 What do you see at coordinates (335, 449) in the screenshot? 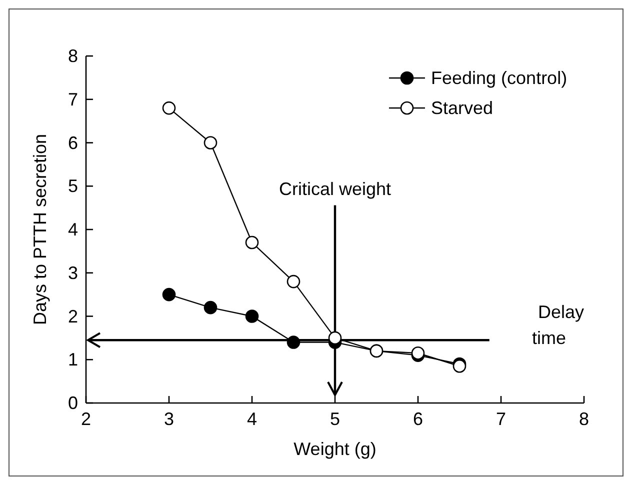
I see `x-axis-title: Weight (g)` at bounding box center [335, 449].